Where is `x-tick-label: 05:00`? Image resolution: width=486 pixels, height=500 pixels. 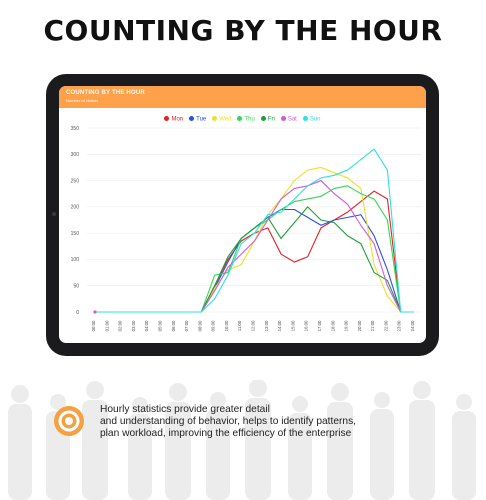 x-tick-label: 05:00 is located at coordinates (159, 325).